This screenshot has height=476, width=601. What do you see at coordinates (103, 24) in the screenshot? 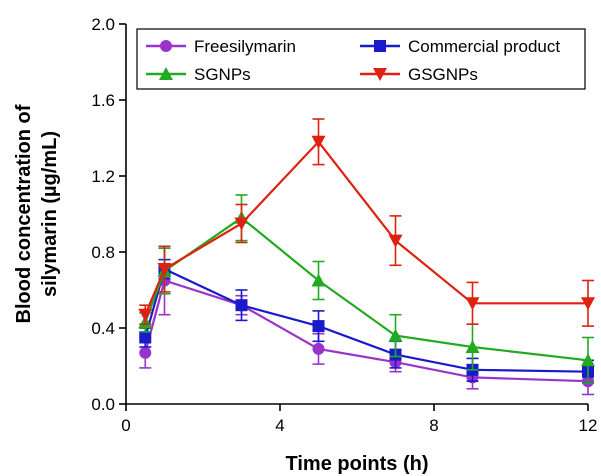
I see `y-tick-label: 2.0` at bounding box center [103, 24].